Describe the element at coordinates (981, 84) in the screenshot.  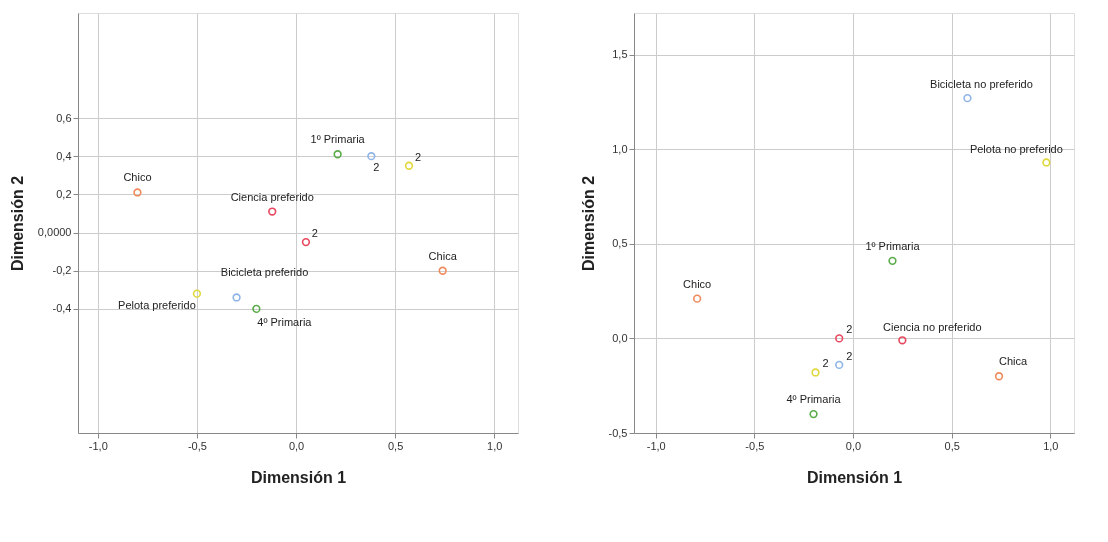
I see `annotation: Bicicleta no preferido` at that location.